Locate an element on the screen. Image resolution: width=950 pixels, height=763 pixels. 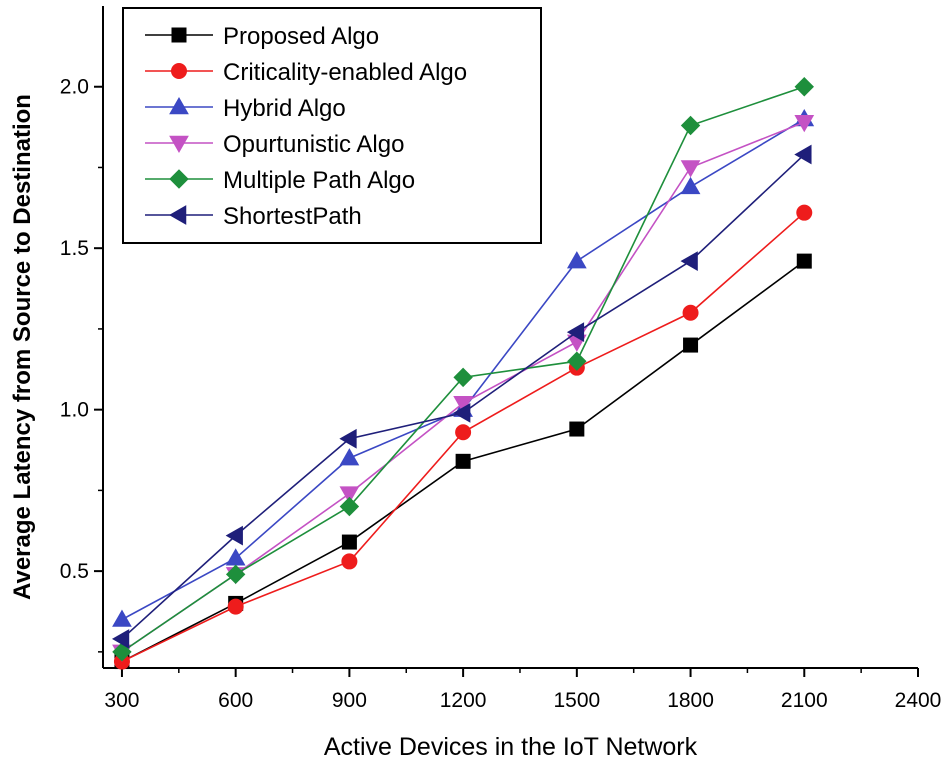
legend-entry: Multiple Path Algo is located at coordinates (280, 180).